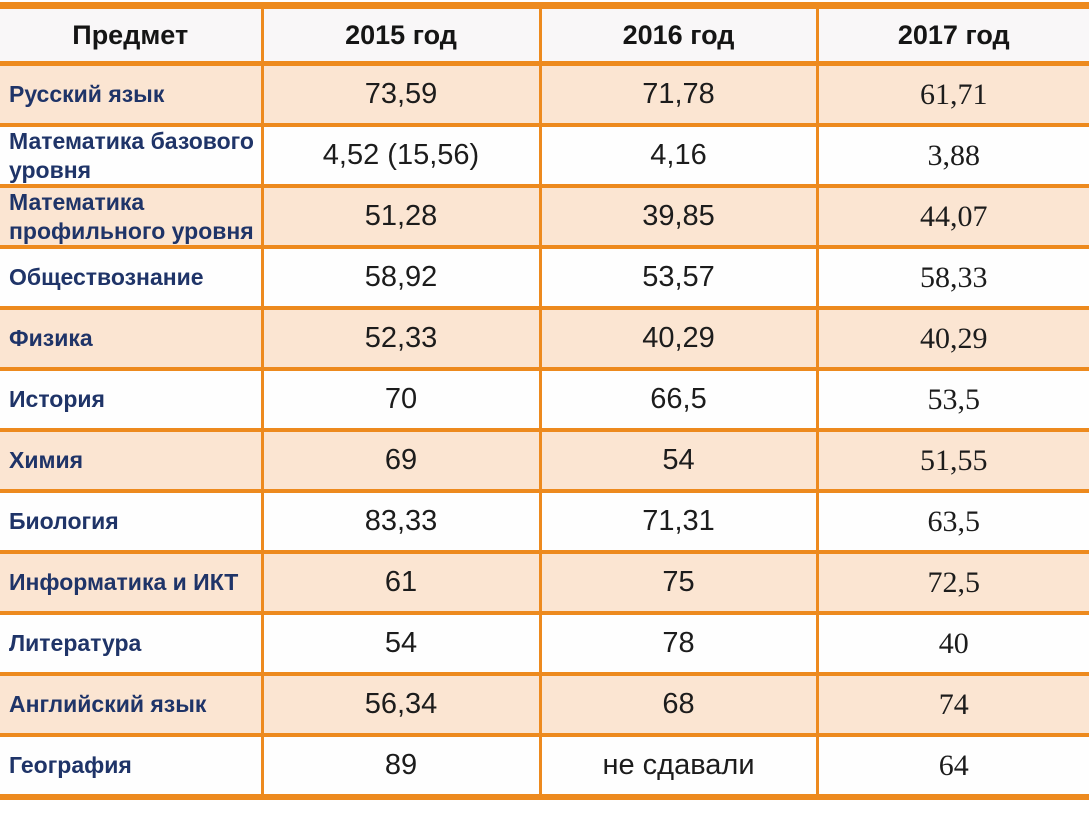  I want to click on value-cell-2016: 68, so click(677, 705).